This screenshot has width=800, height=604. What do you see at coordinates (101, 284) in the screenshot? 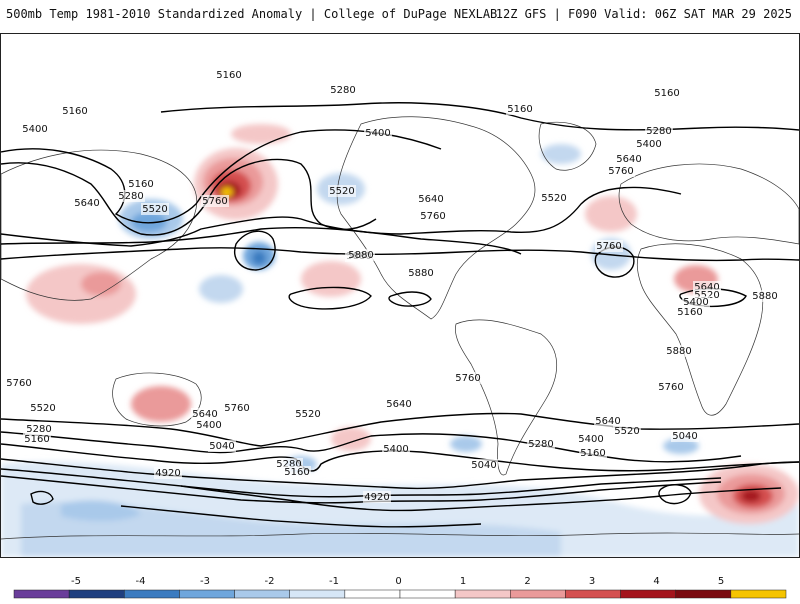
I see `maritime-warm-core` at bounding box center [101, 284].